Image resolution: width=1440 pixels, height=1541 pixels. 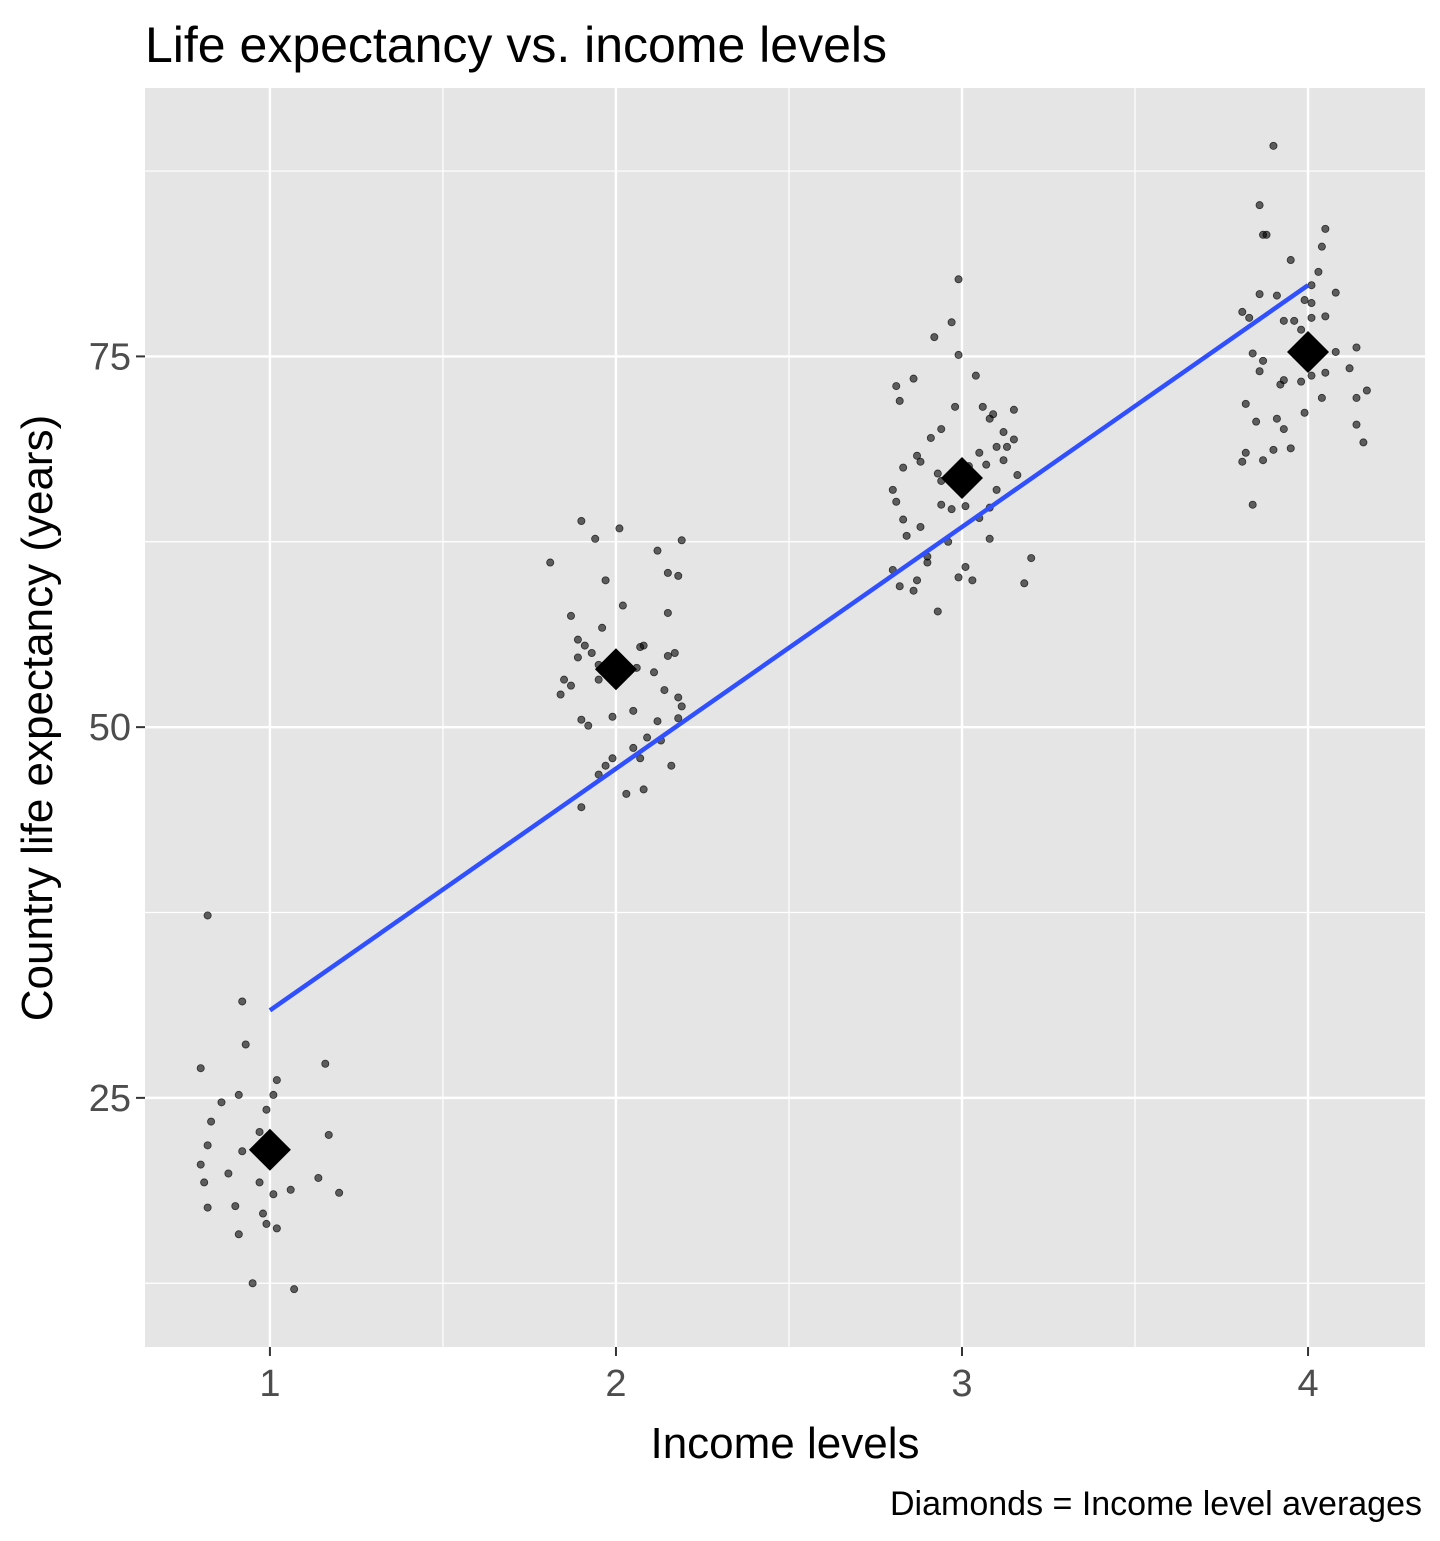 I want to click on y-tick-label: 25, so click(x=110, y=1099).